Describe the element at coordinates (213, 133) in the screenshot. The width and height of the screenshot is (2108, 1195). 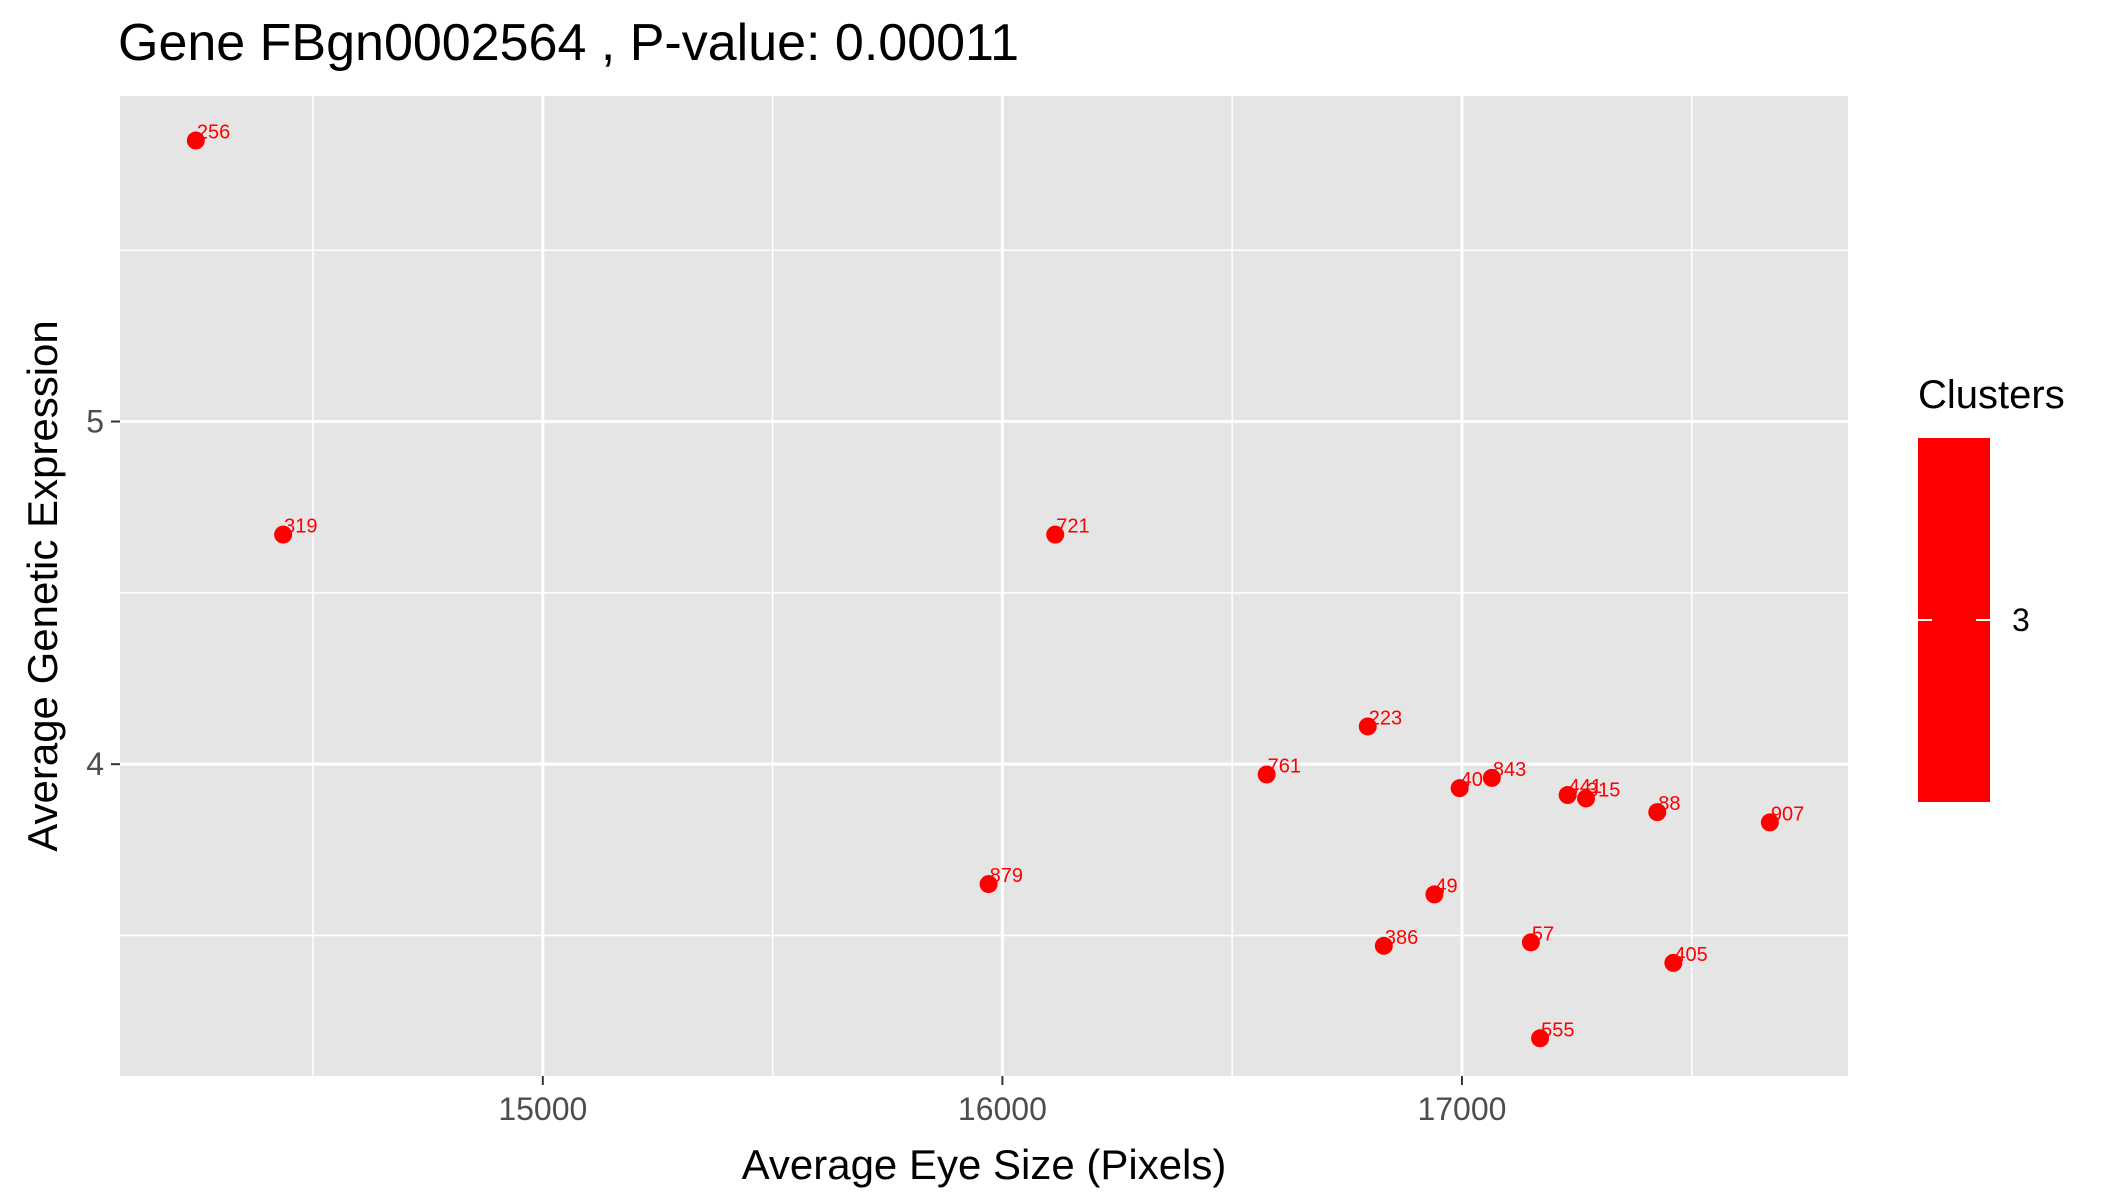
I see `data-point-label: 256` at that location.